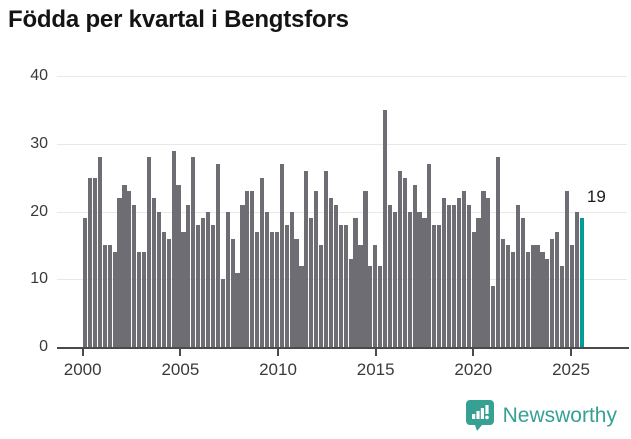  Describe the element at coordinates (114, 299) in the screenshot. I see `bar-2001-Q3` at that location.